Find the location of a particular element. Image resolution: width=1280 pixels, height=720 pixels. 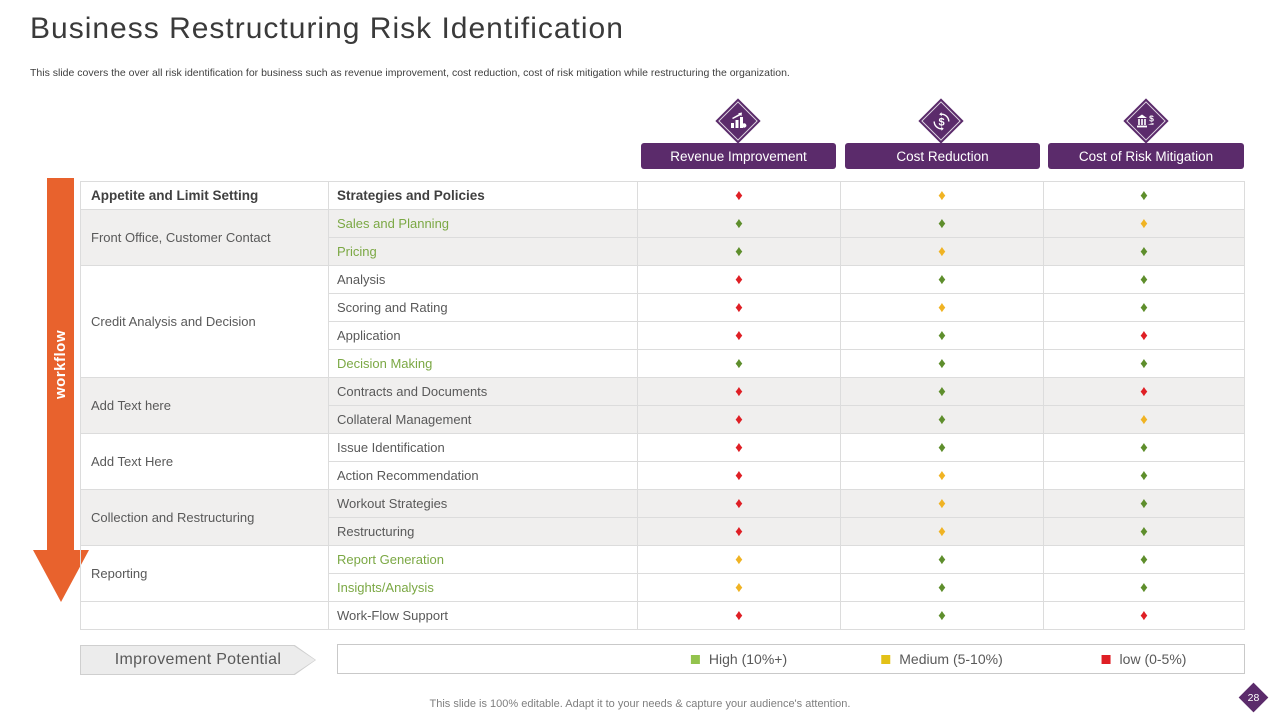

legend-item: High (10%+) is located at coordinates (739, 659).